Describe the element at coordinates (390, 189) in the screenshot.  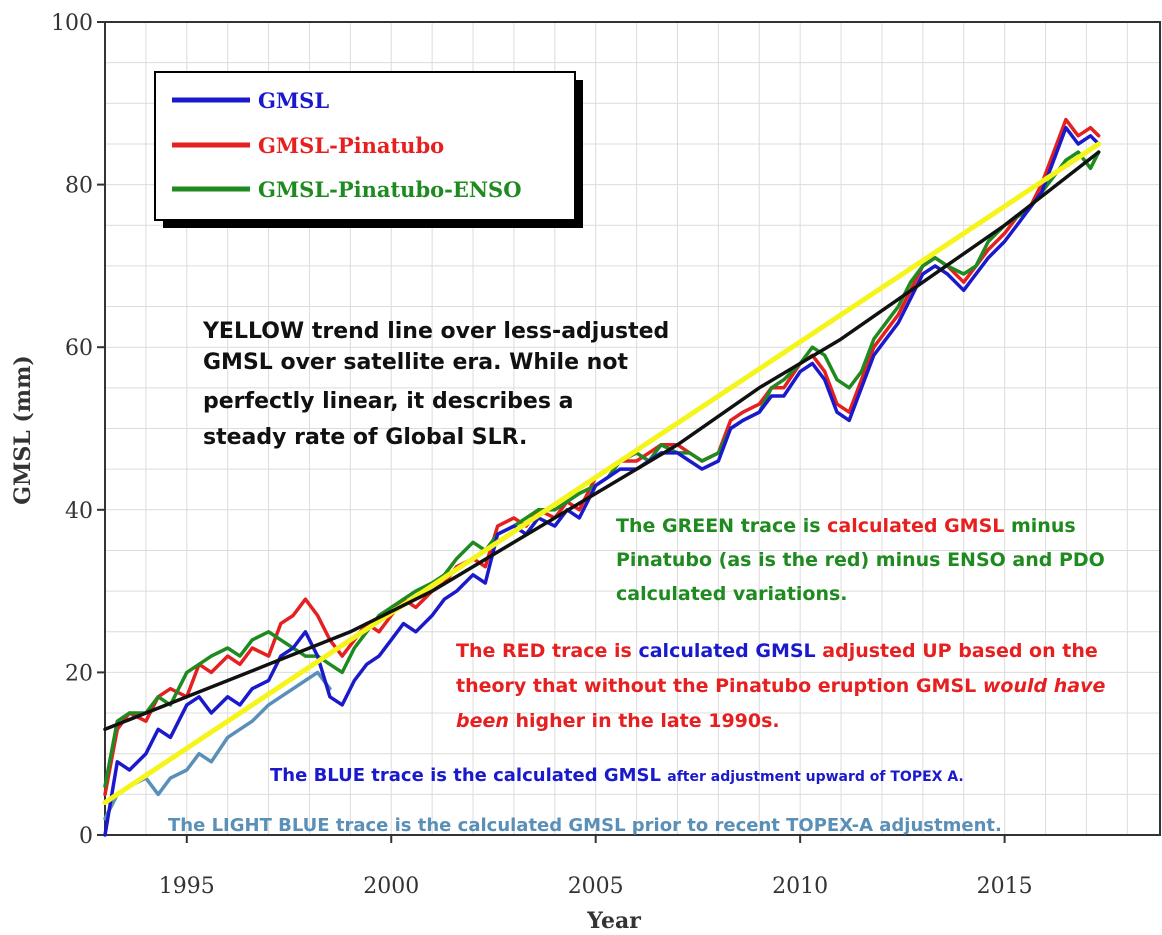
I see `legend-label-gmsl-pinatubo-enso: GMSL-Pinatubo-ENSO` at that location.